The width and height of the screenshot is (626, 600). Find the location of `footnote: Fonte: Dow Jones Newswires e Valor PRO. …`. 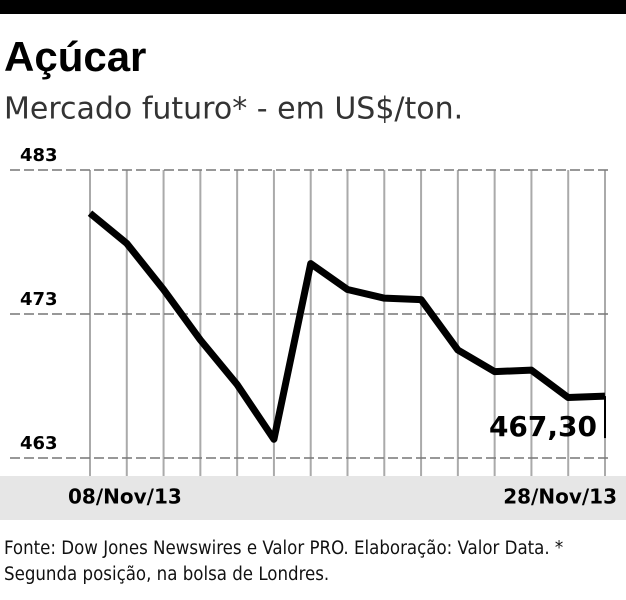

footnote: Fonte: Dow Jones Newswires e Valor PRO. … is located at coordinates (284, 561).